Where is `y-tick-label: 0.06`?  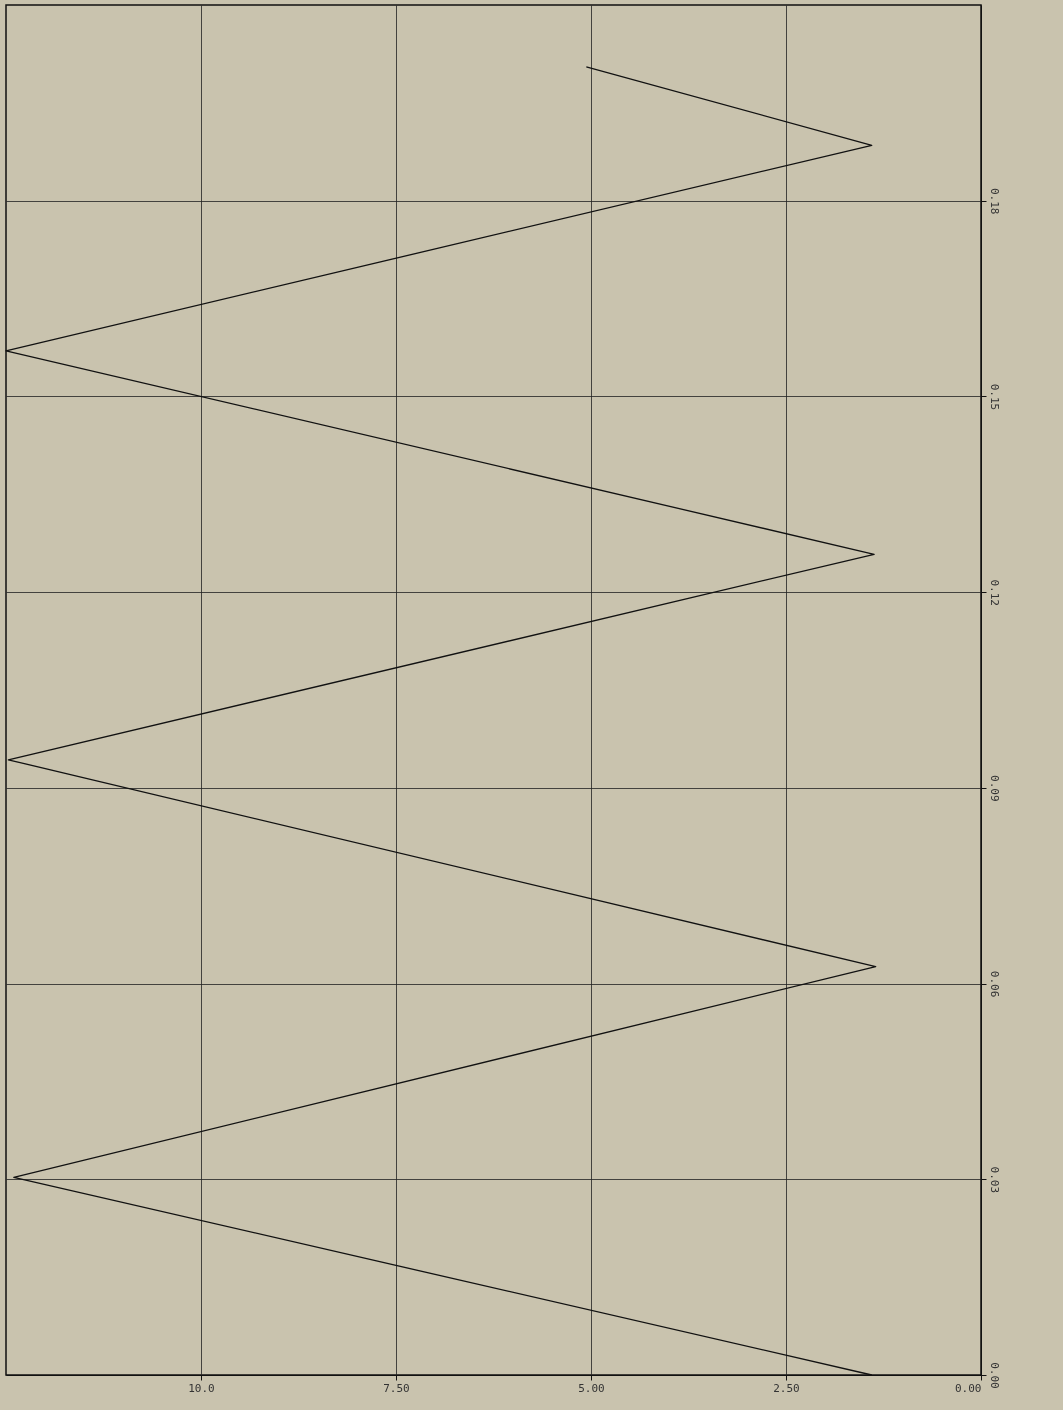
y-tick-label: 0.06 is located at coordinates (994, 984).